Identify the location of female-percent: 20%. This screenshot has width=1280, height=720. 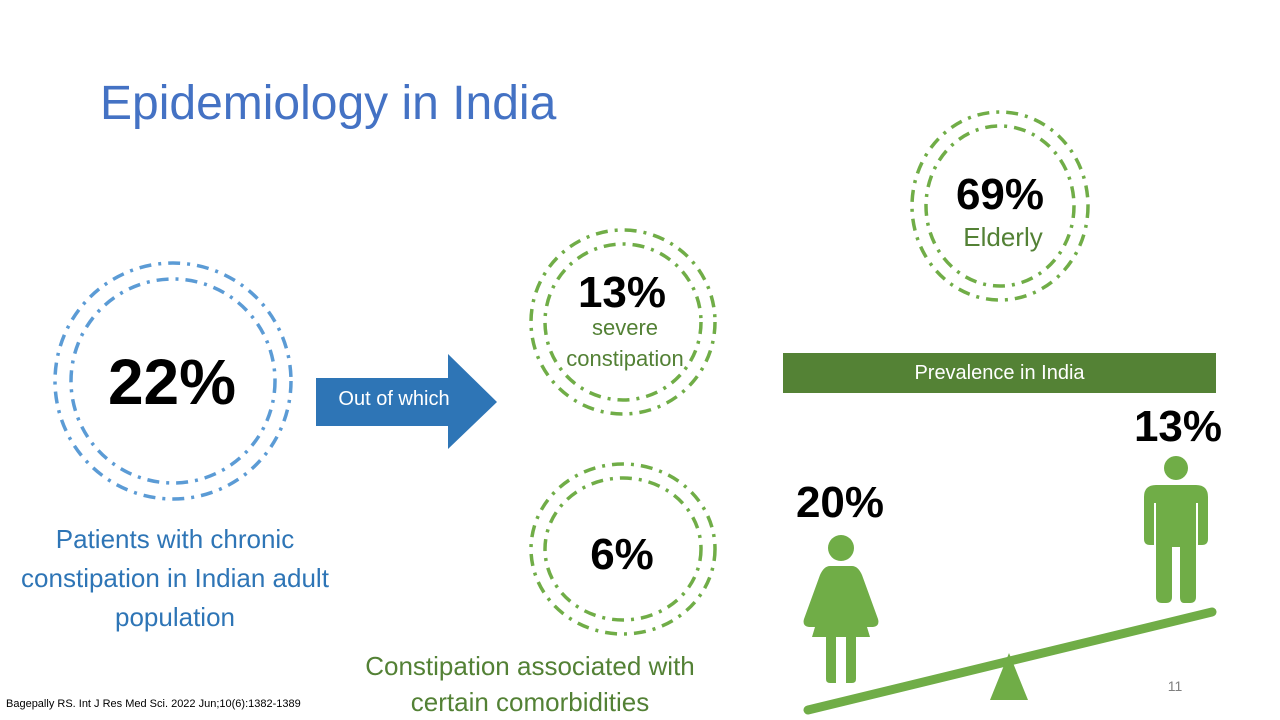
(840, 502).